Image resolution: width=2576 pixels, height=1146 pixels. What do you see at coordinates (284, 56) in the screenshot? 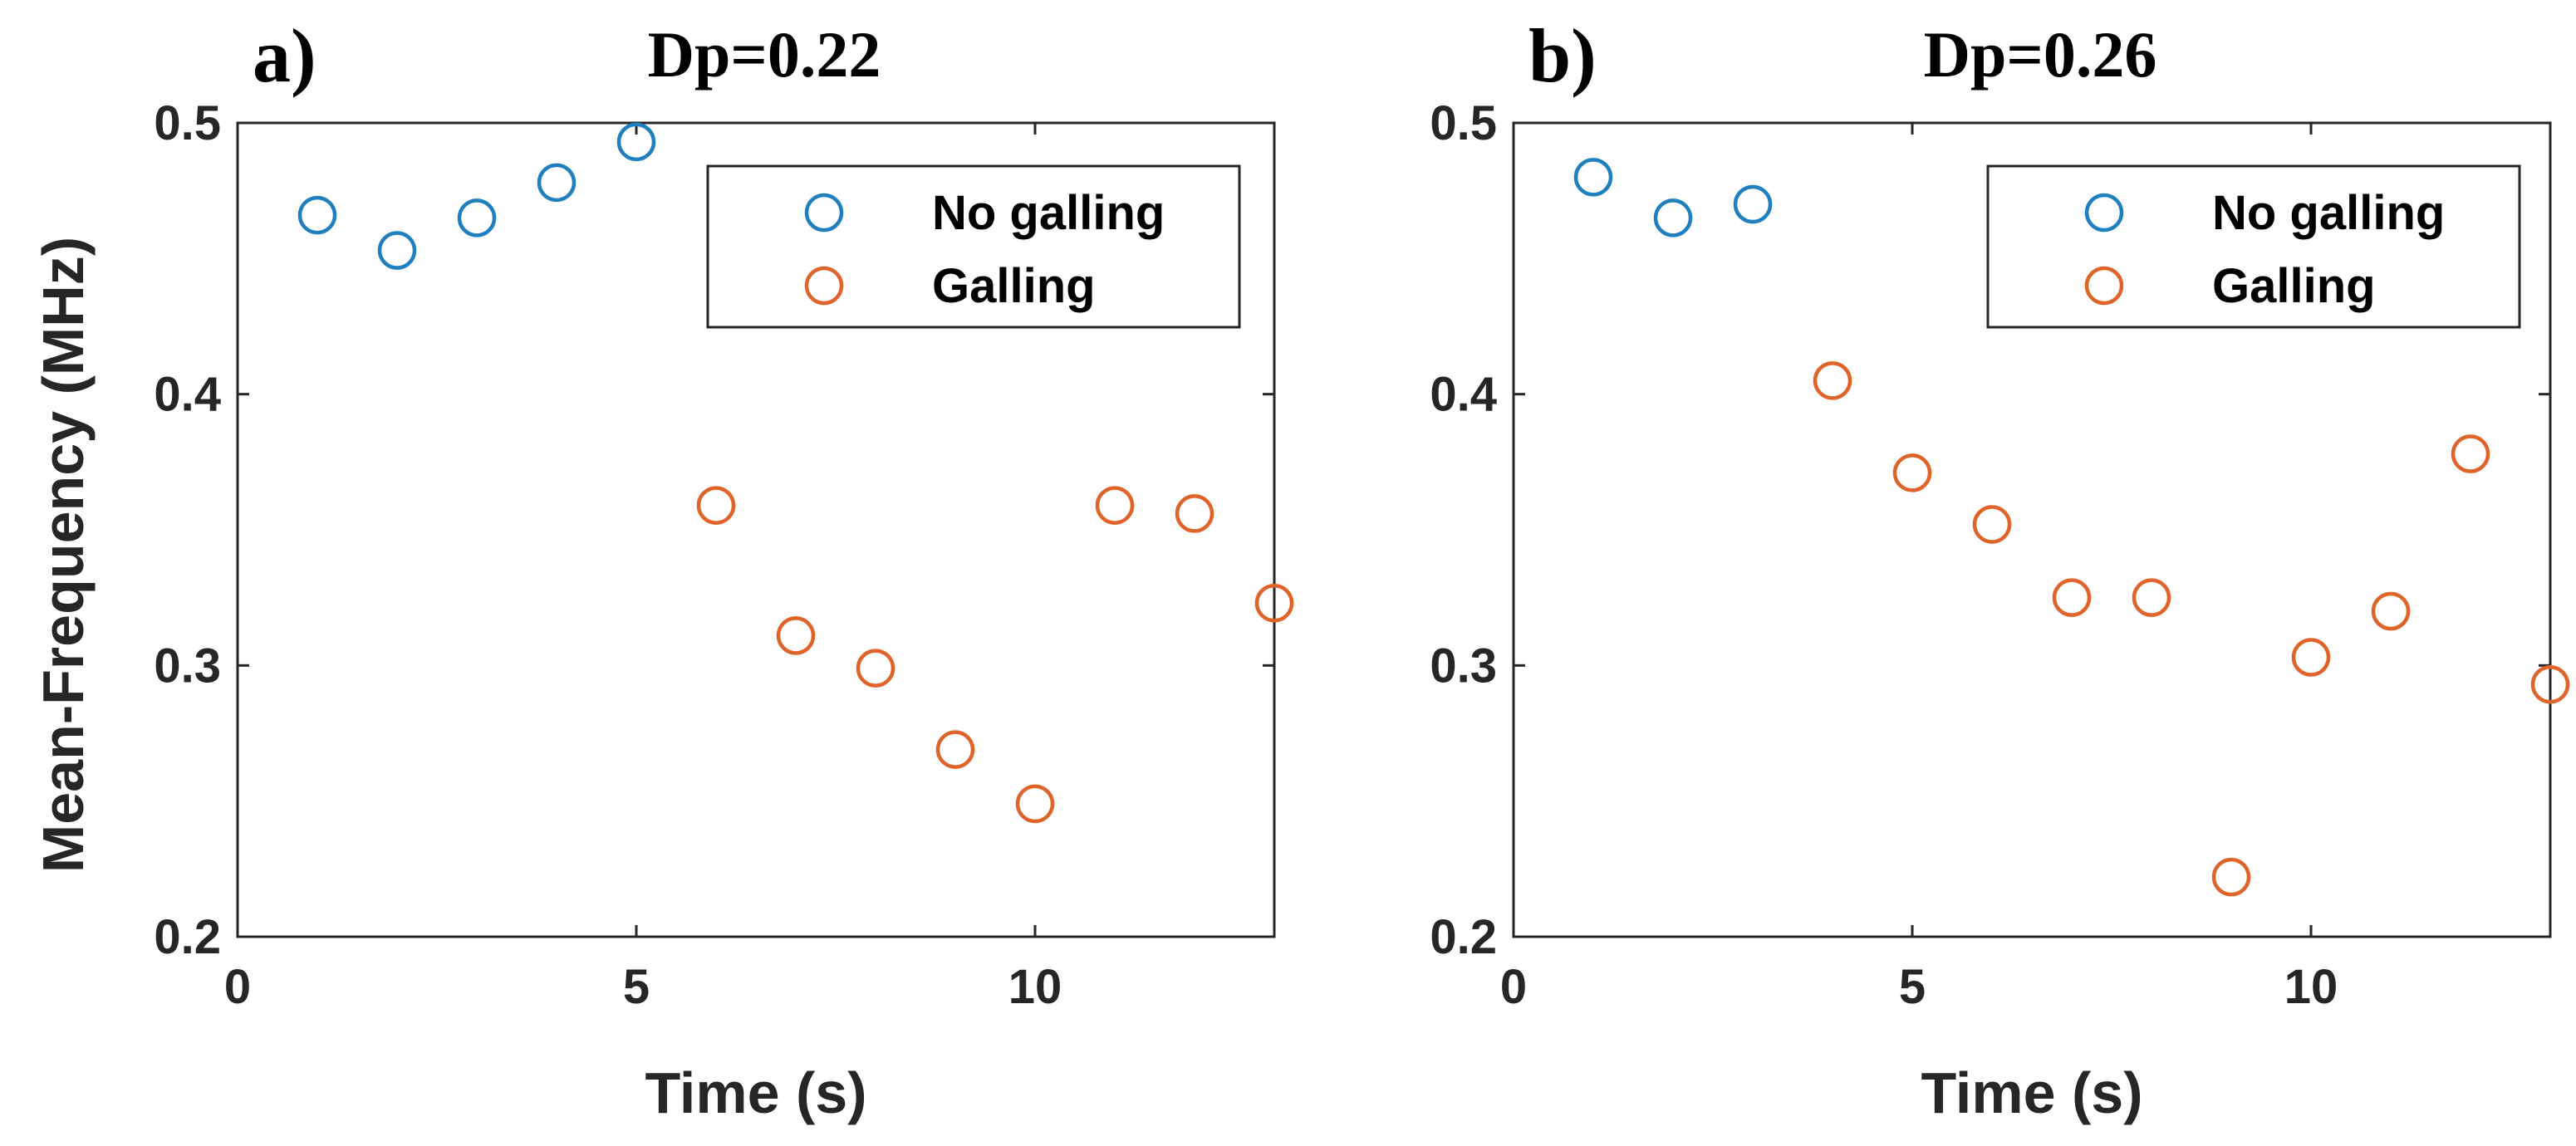
I see `panel-label: a)` at bounding box center [284, 56].